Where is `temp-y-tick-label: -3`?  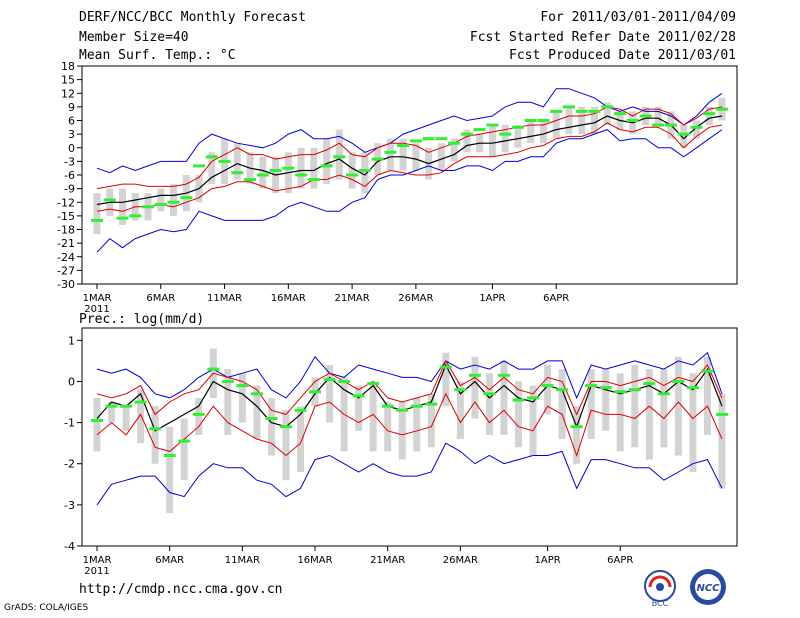
temp-y-tick-label: -3 is located at coordinates (69, 161).